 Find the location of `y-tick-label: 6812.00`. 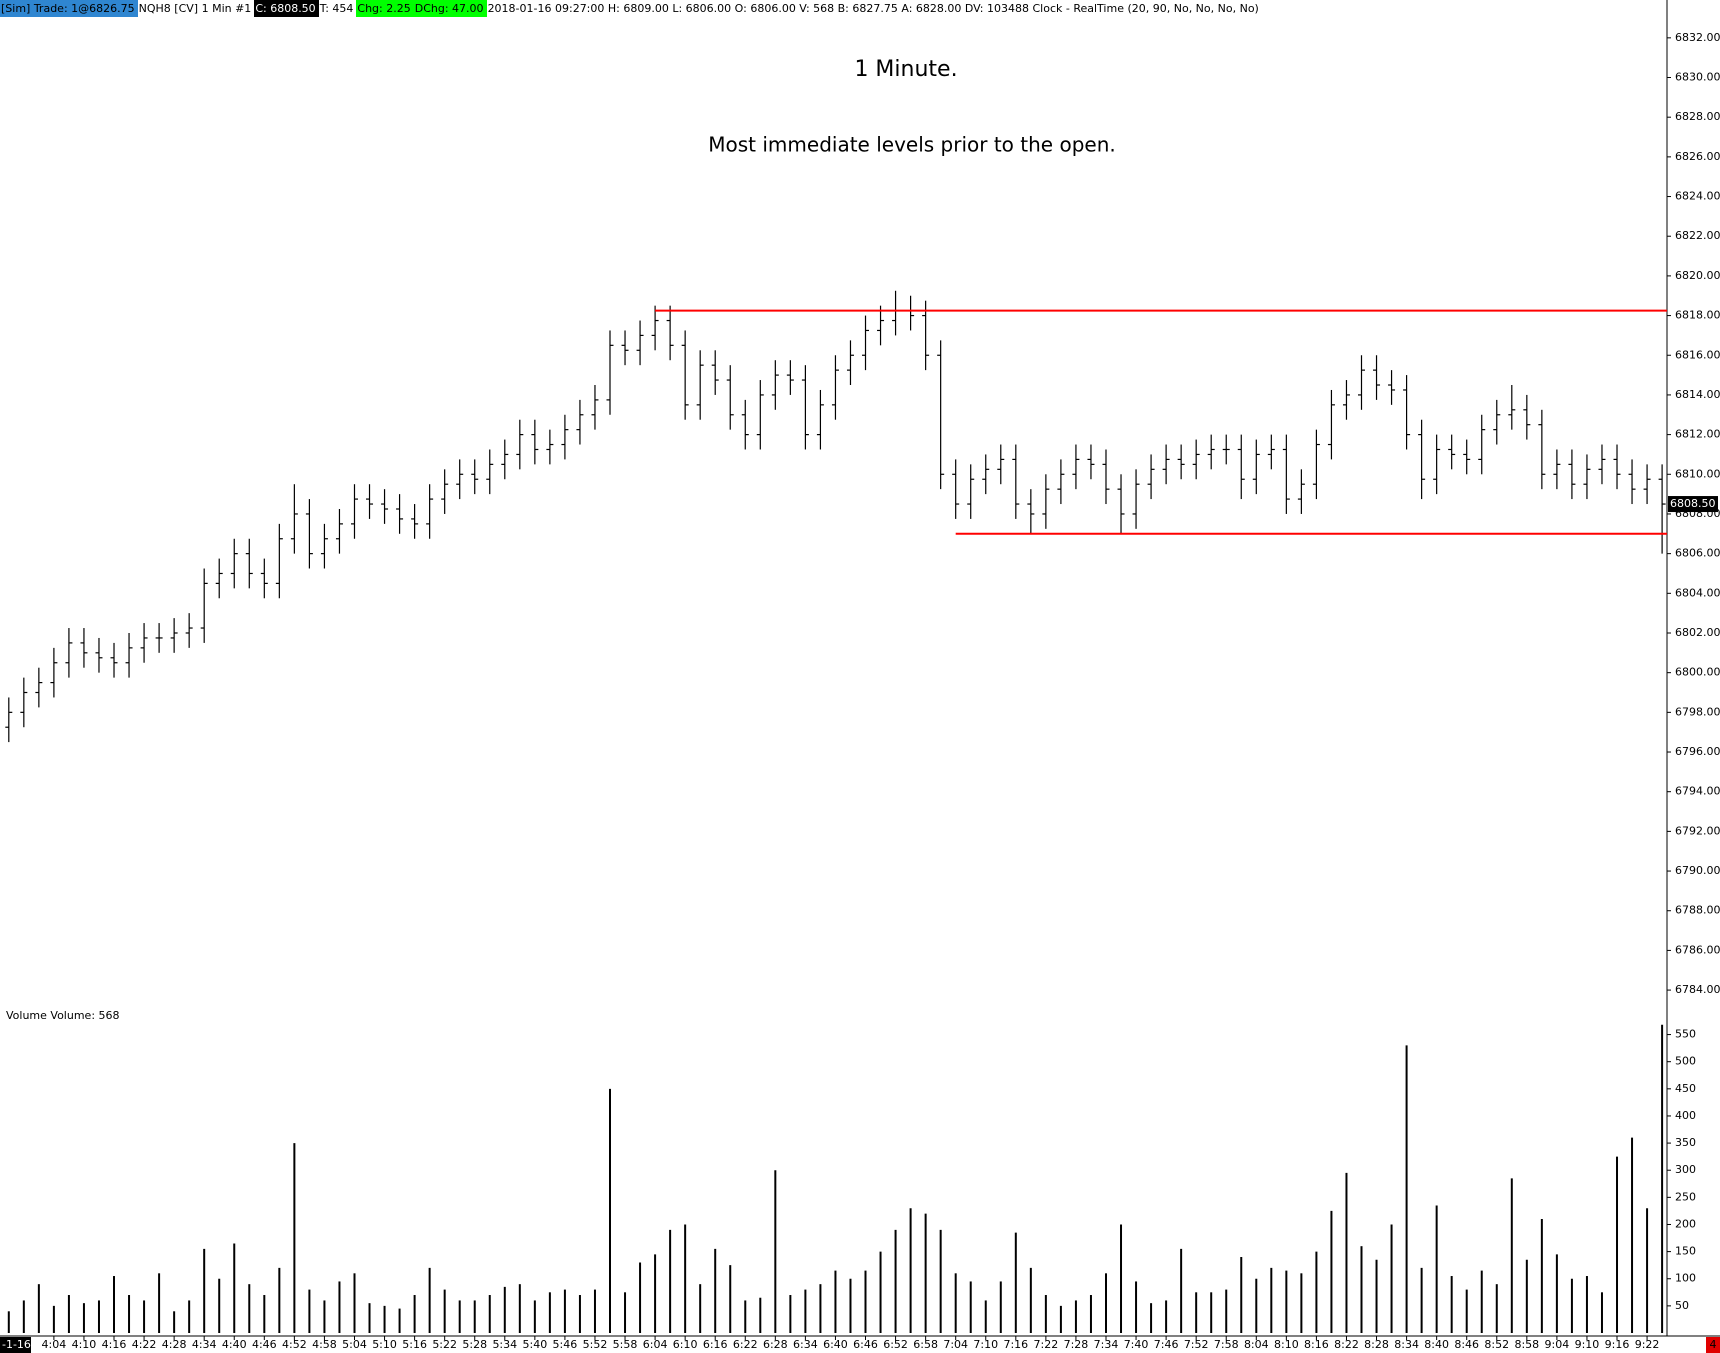

y-tick-label: 6812.00 is located at coordinates (1697, 434).